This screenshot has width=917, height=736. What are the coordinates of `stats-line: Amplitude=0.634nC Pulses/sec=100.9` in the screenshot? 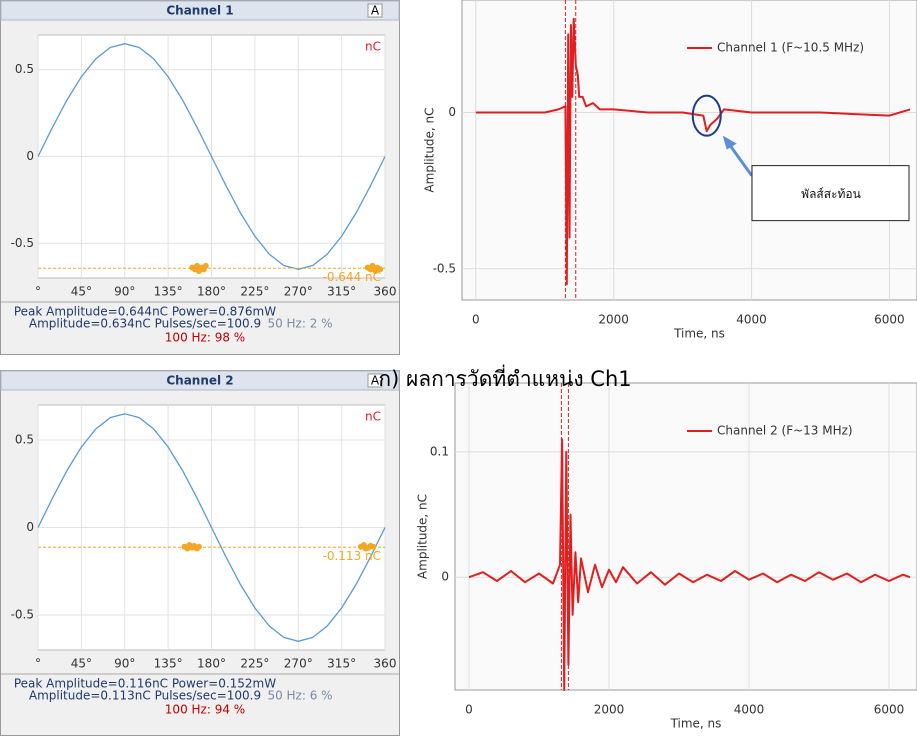 It's located at (145, 324).